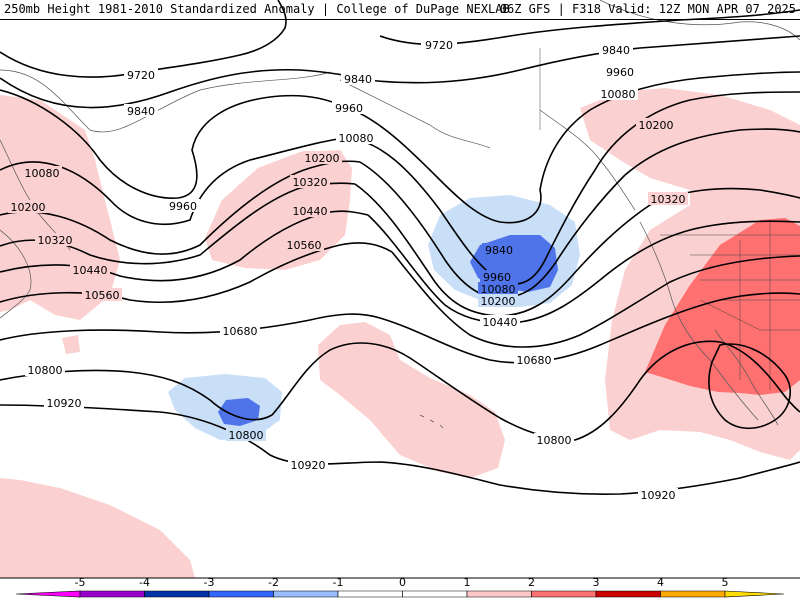 This screenshot has height=604, width=800. I want to click on colorbar: -5 -4 -3 -2 -1 0 1 2 3 4 5, so click(400, 587).